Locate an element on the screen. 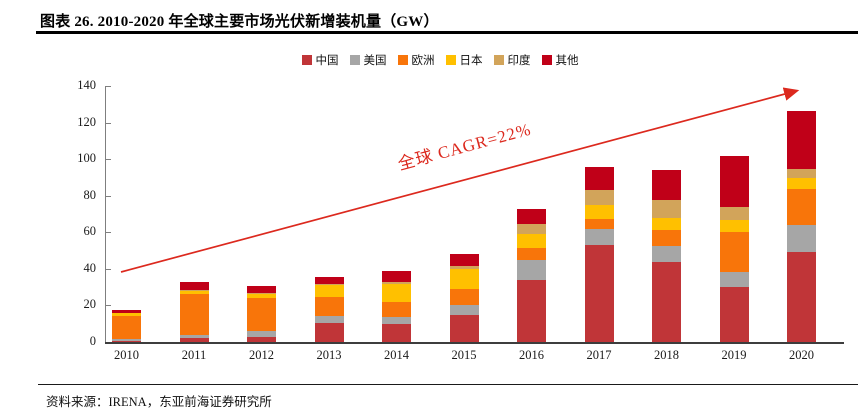 The width and height of the screenshot is (858, 416). legend-label: 美国 is located at coordinates (375, 61).